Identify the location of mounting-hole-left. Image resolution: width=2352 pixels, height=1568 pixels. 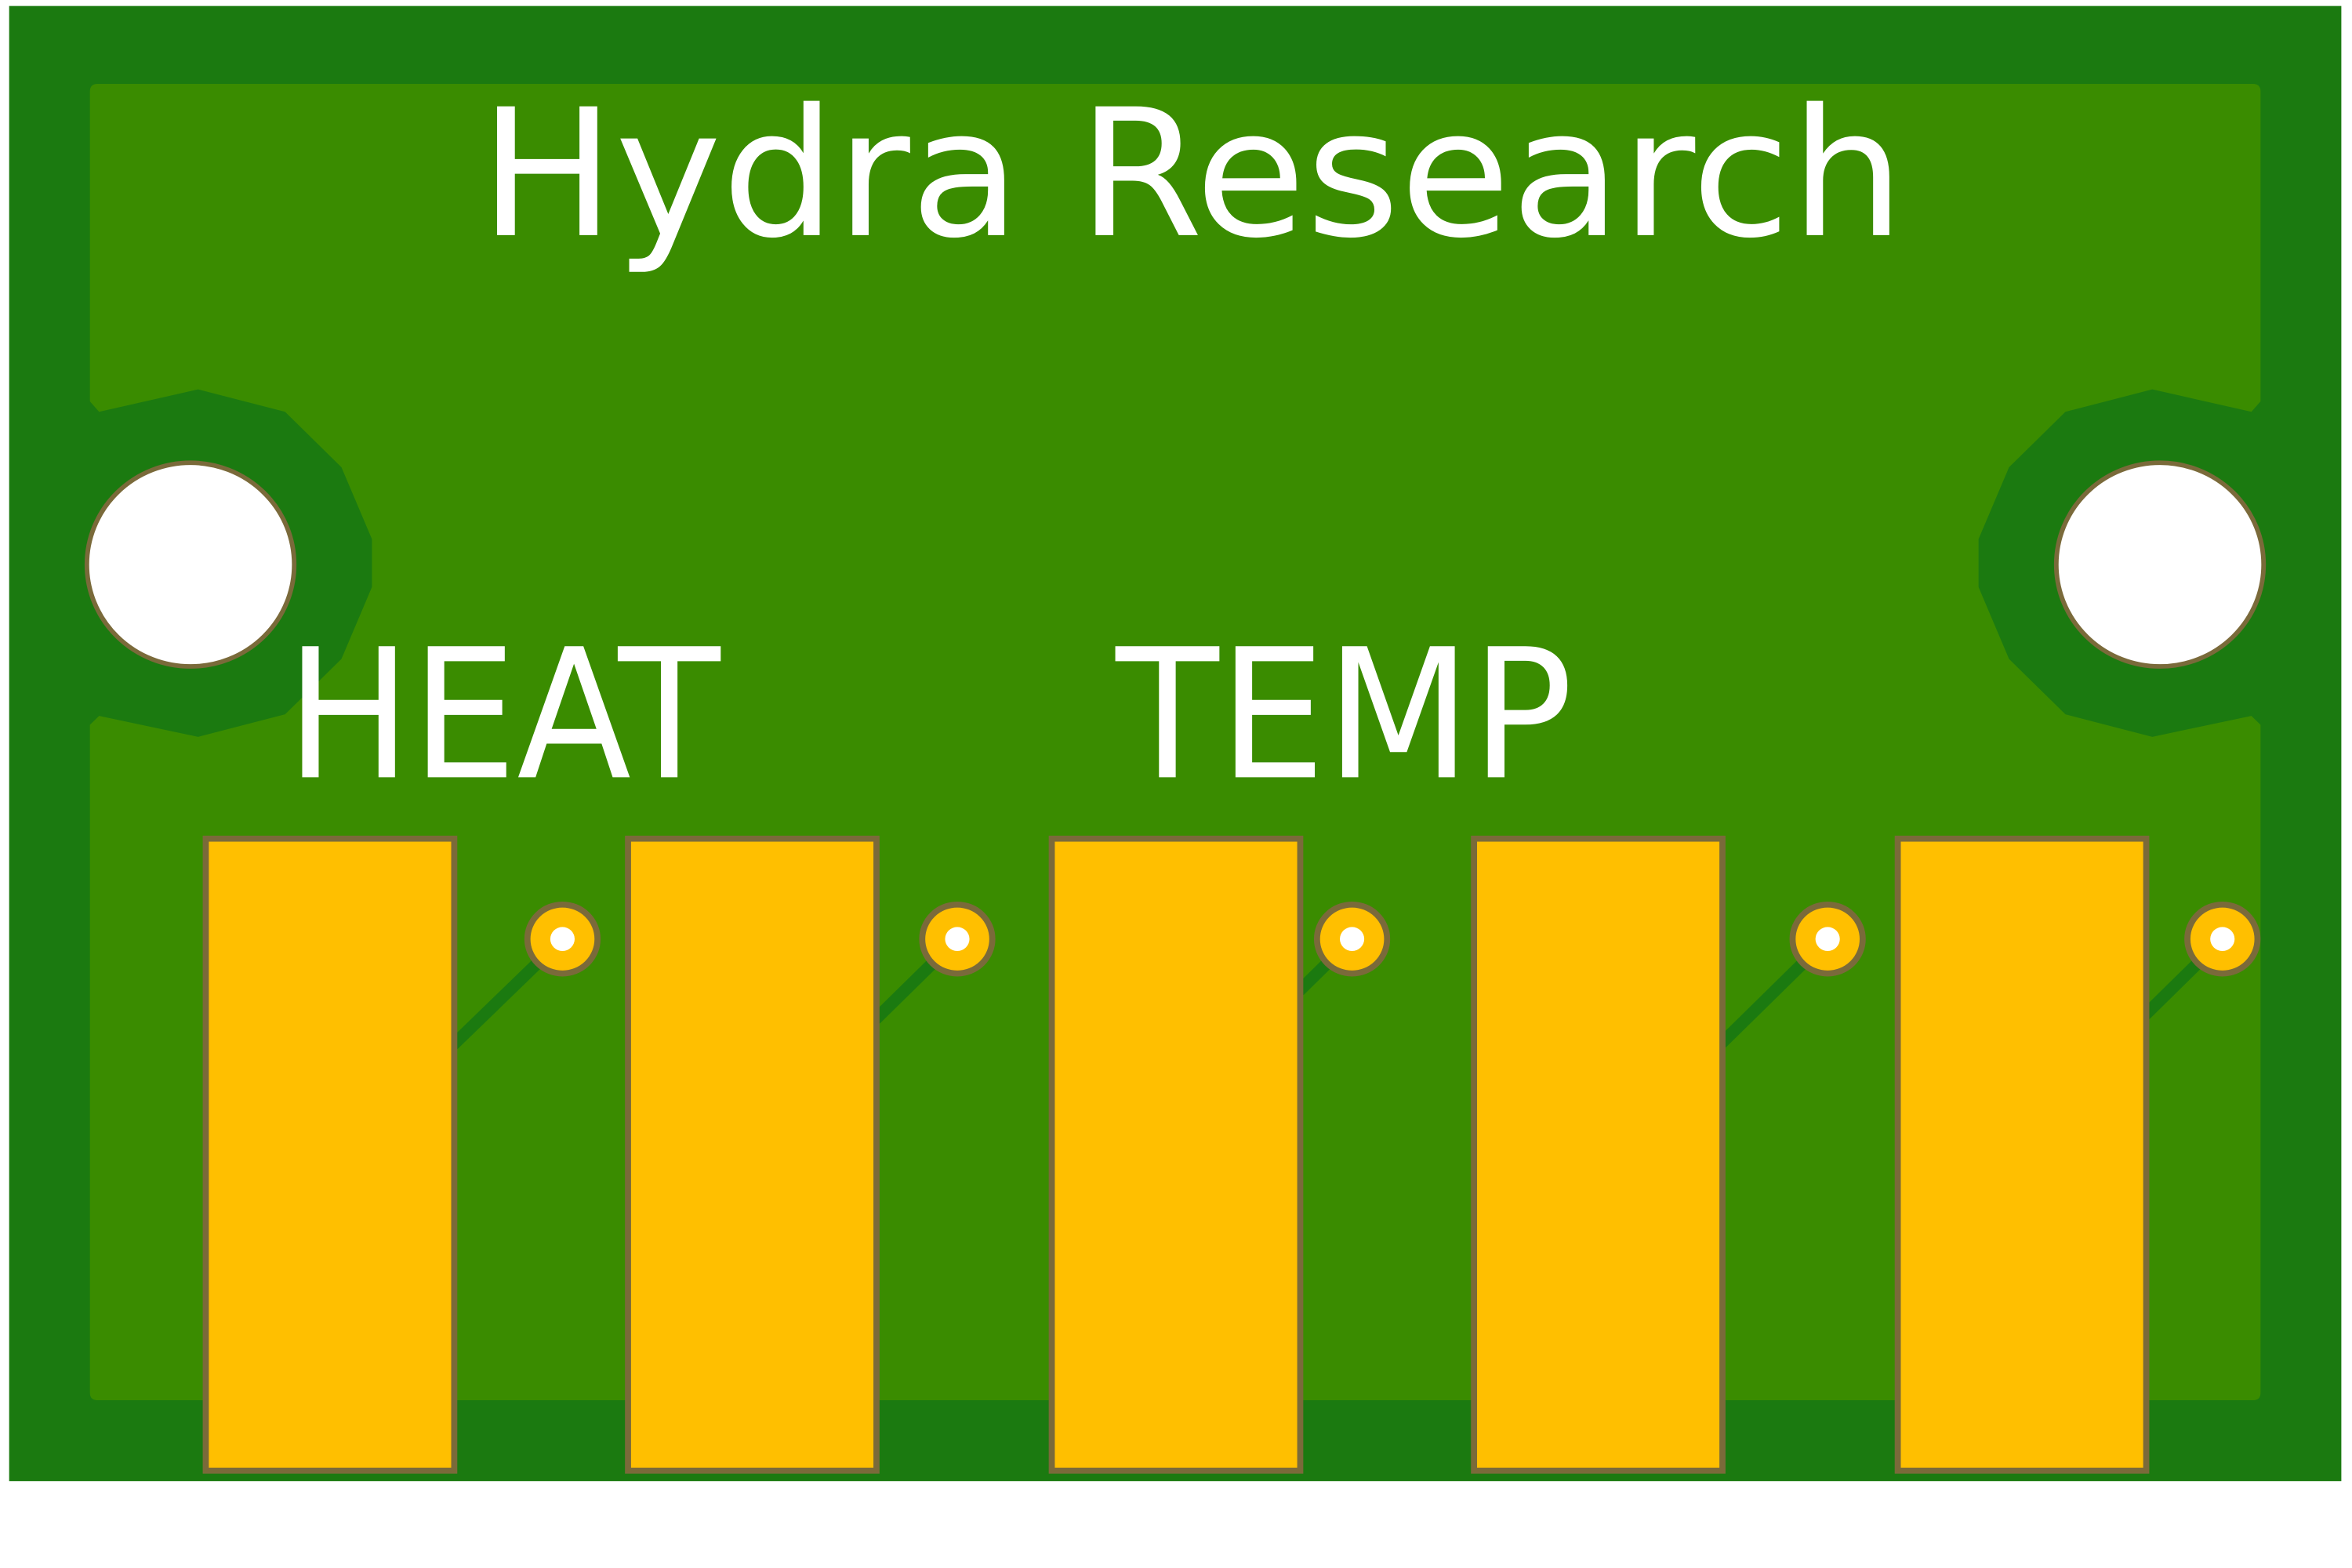
(190, 564).